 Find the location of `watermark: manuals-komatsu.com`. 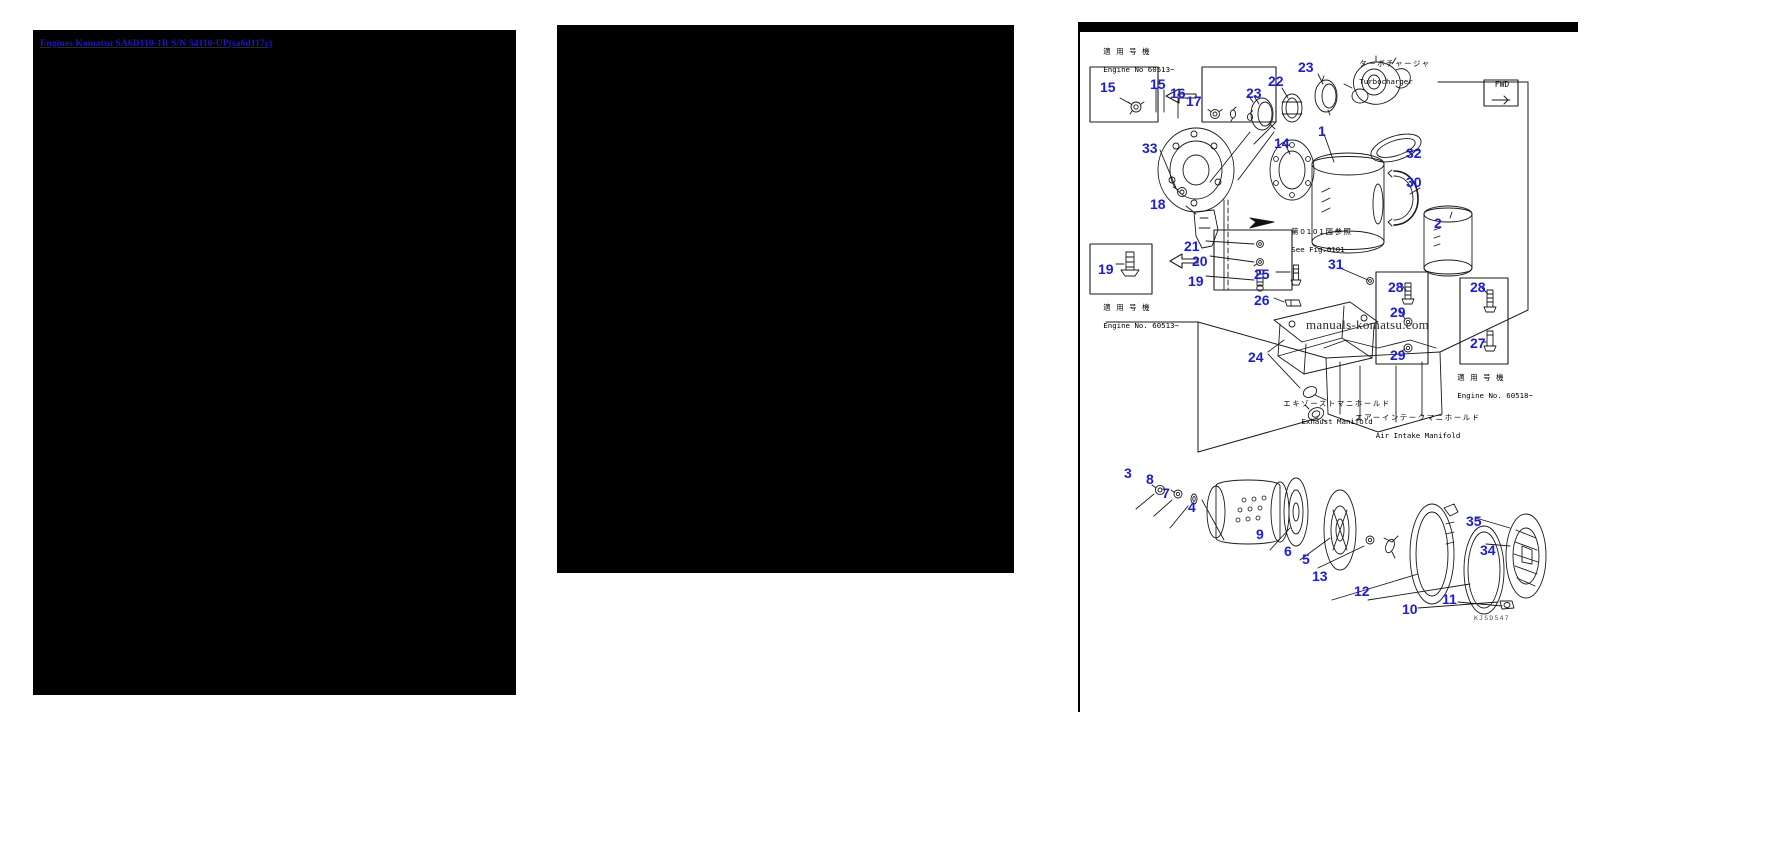

watermark: manuals-komatsu.com is located at coordinates (1368, 324).